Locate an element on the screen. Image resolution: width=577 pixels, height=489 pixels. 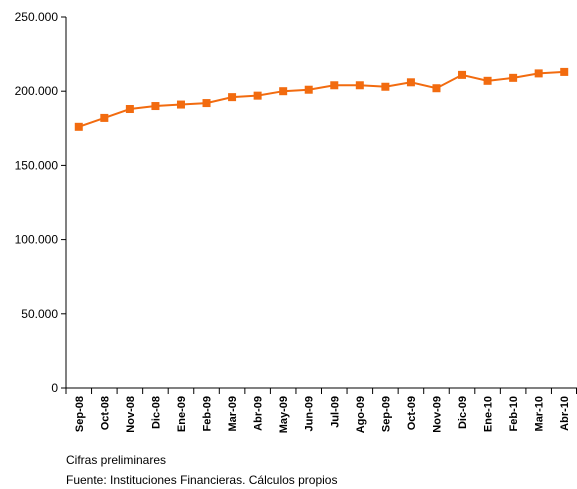
x-tick-label: Abr-09 is located at coordinates (259, 413).